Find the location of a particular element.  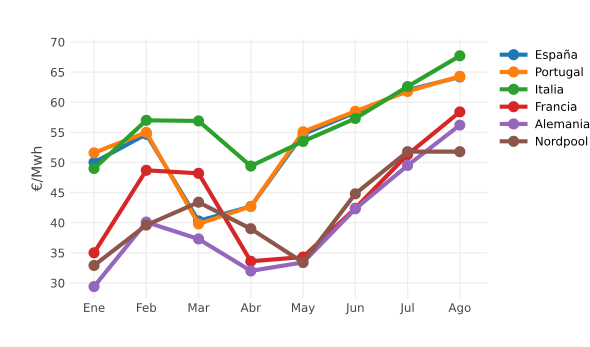

y-tick-label: 35 is located at coordinates (57, 253).